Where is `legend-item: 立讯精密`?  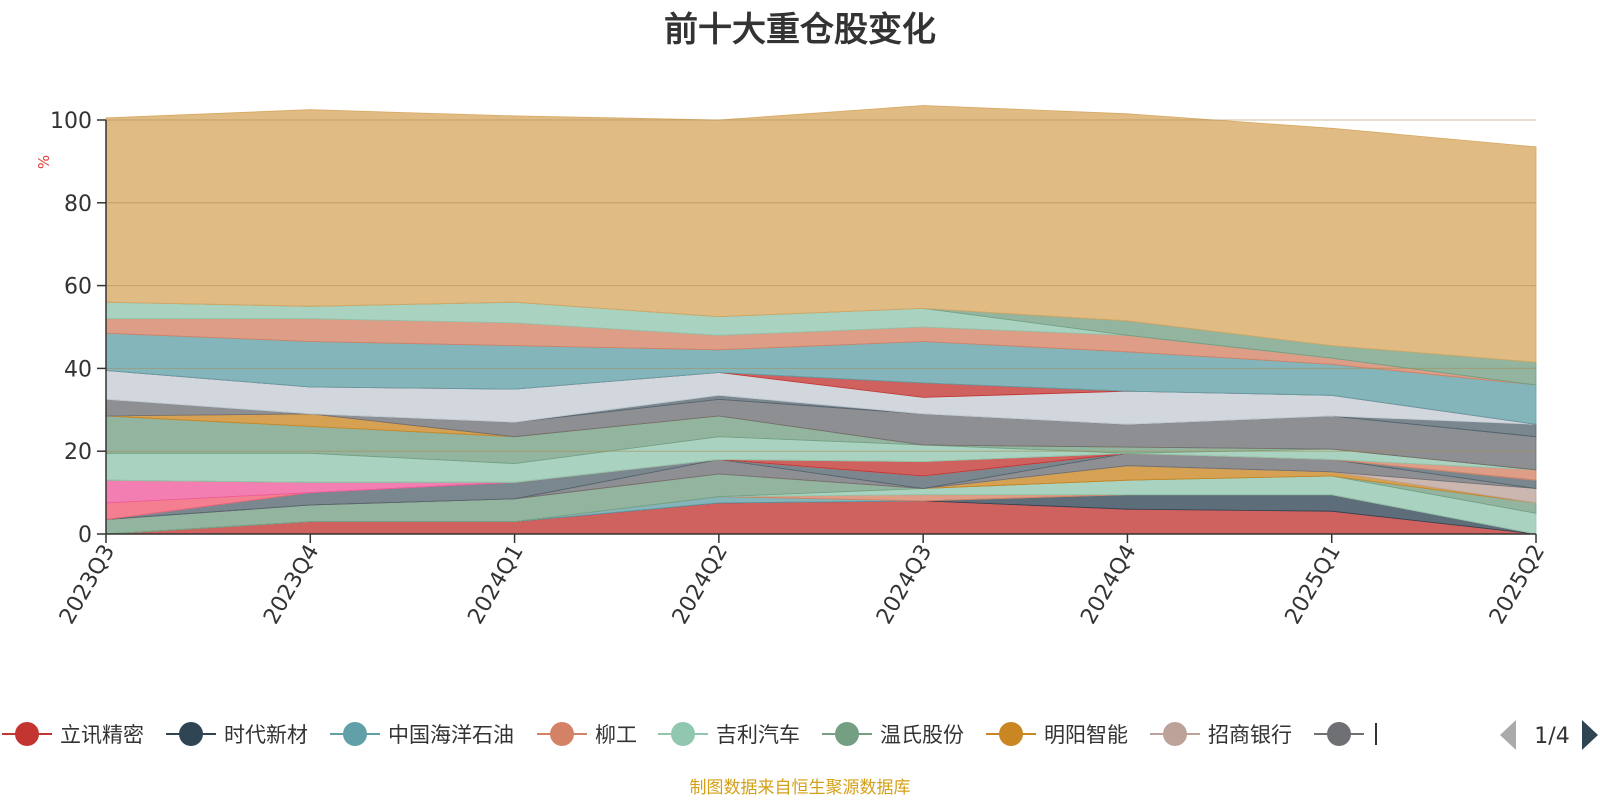 legend-item: 立讯精密 is located at coordinates (73, 734).